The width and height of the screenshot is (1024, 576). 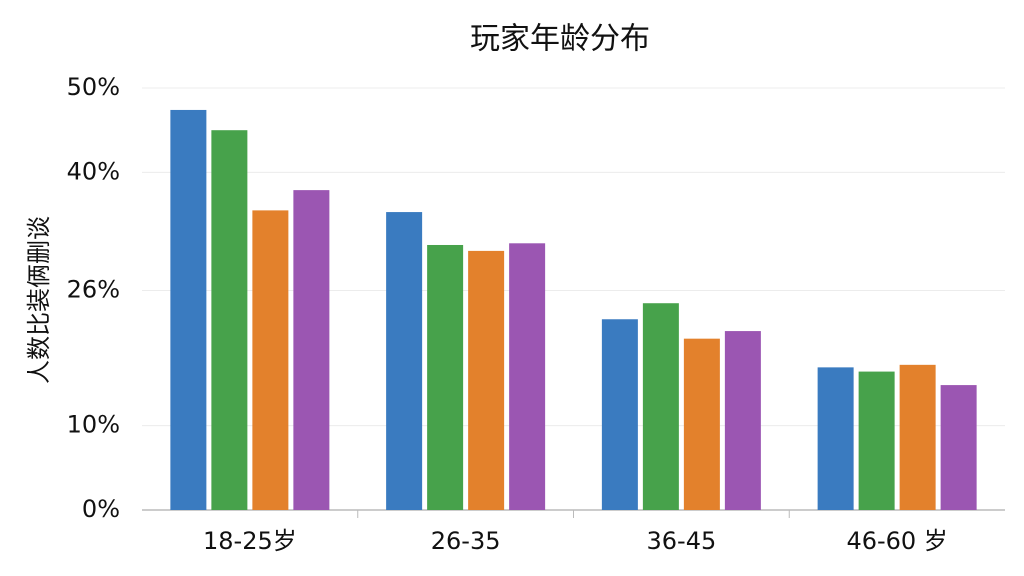 I want to click on chart-title: 玩家年龄分布, so click(x=560, y=39).